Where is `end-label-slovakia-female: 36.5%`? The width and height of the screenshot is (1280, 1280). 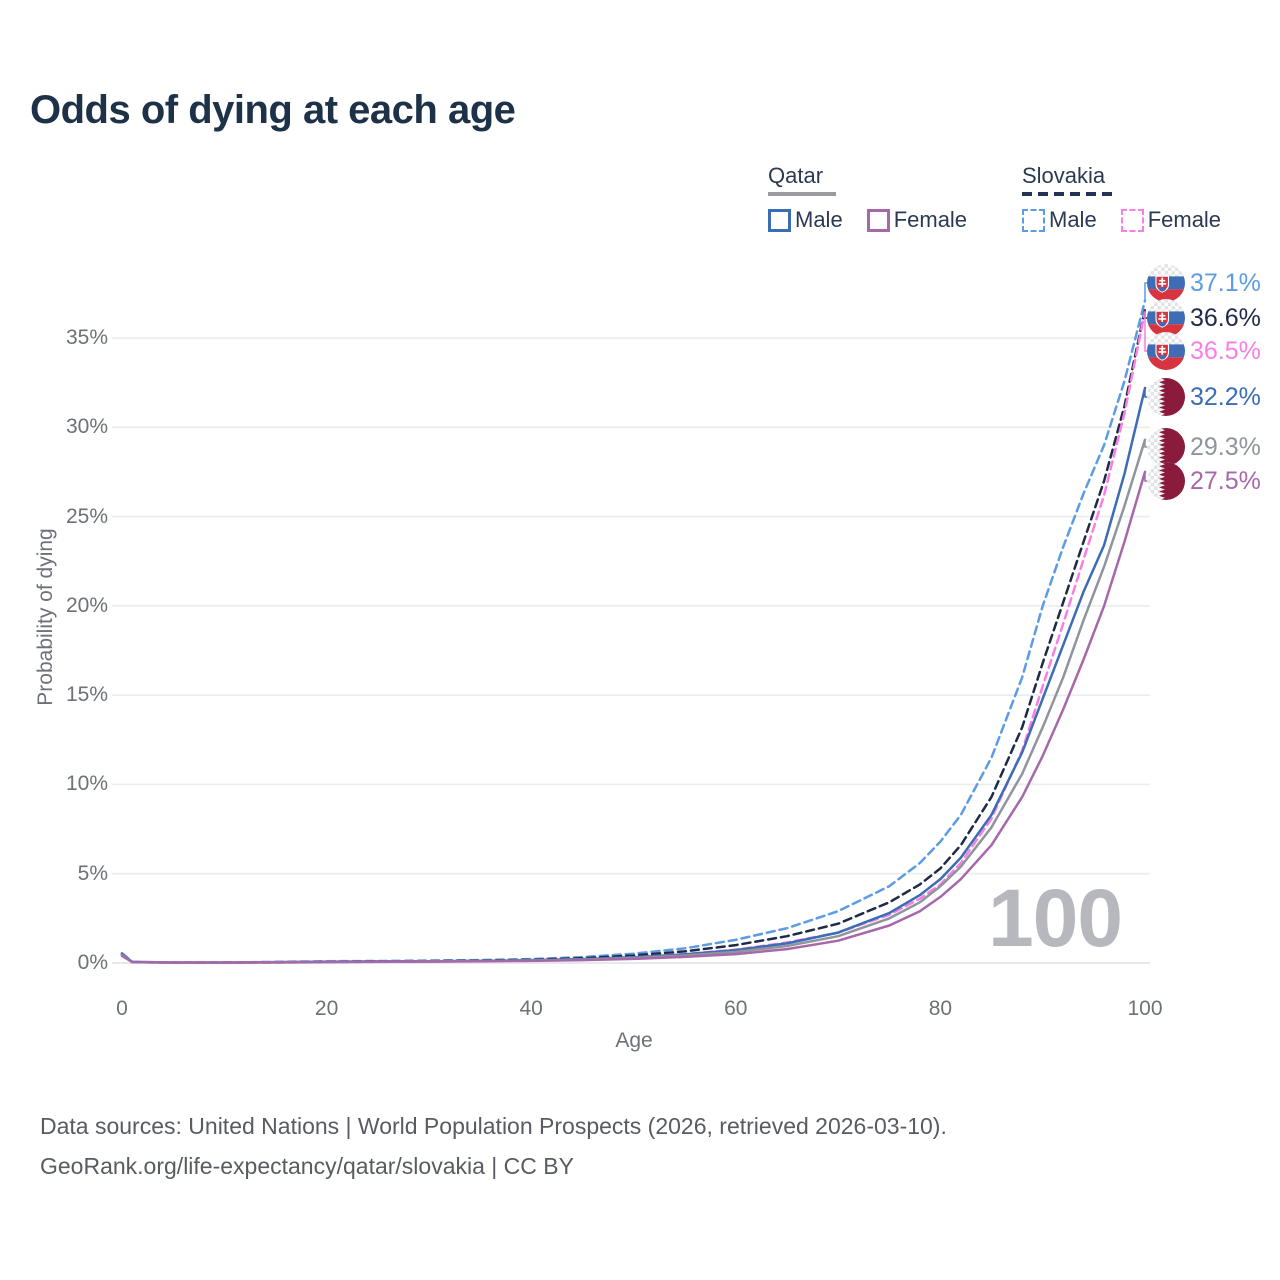
end-label-slovakia-female: 36.5% is located at coordinates (1204, 351).